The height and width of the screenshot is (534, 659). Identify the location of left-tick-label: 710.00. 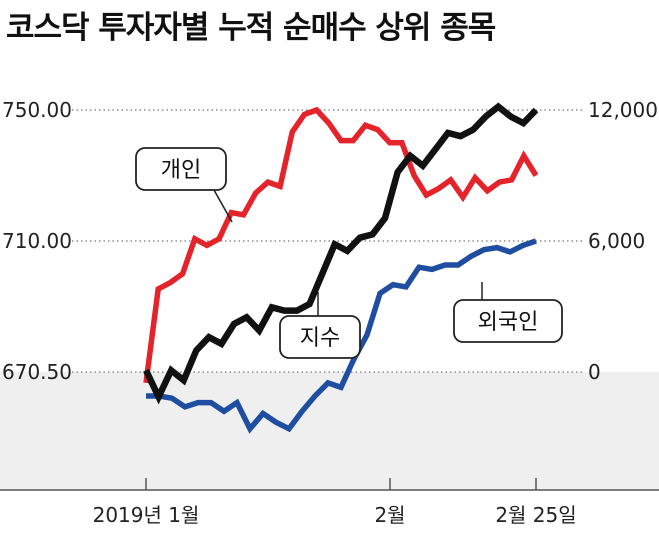
(37, 241).